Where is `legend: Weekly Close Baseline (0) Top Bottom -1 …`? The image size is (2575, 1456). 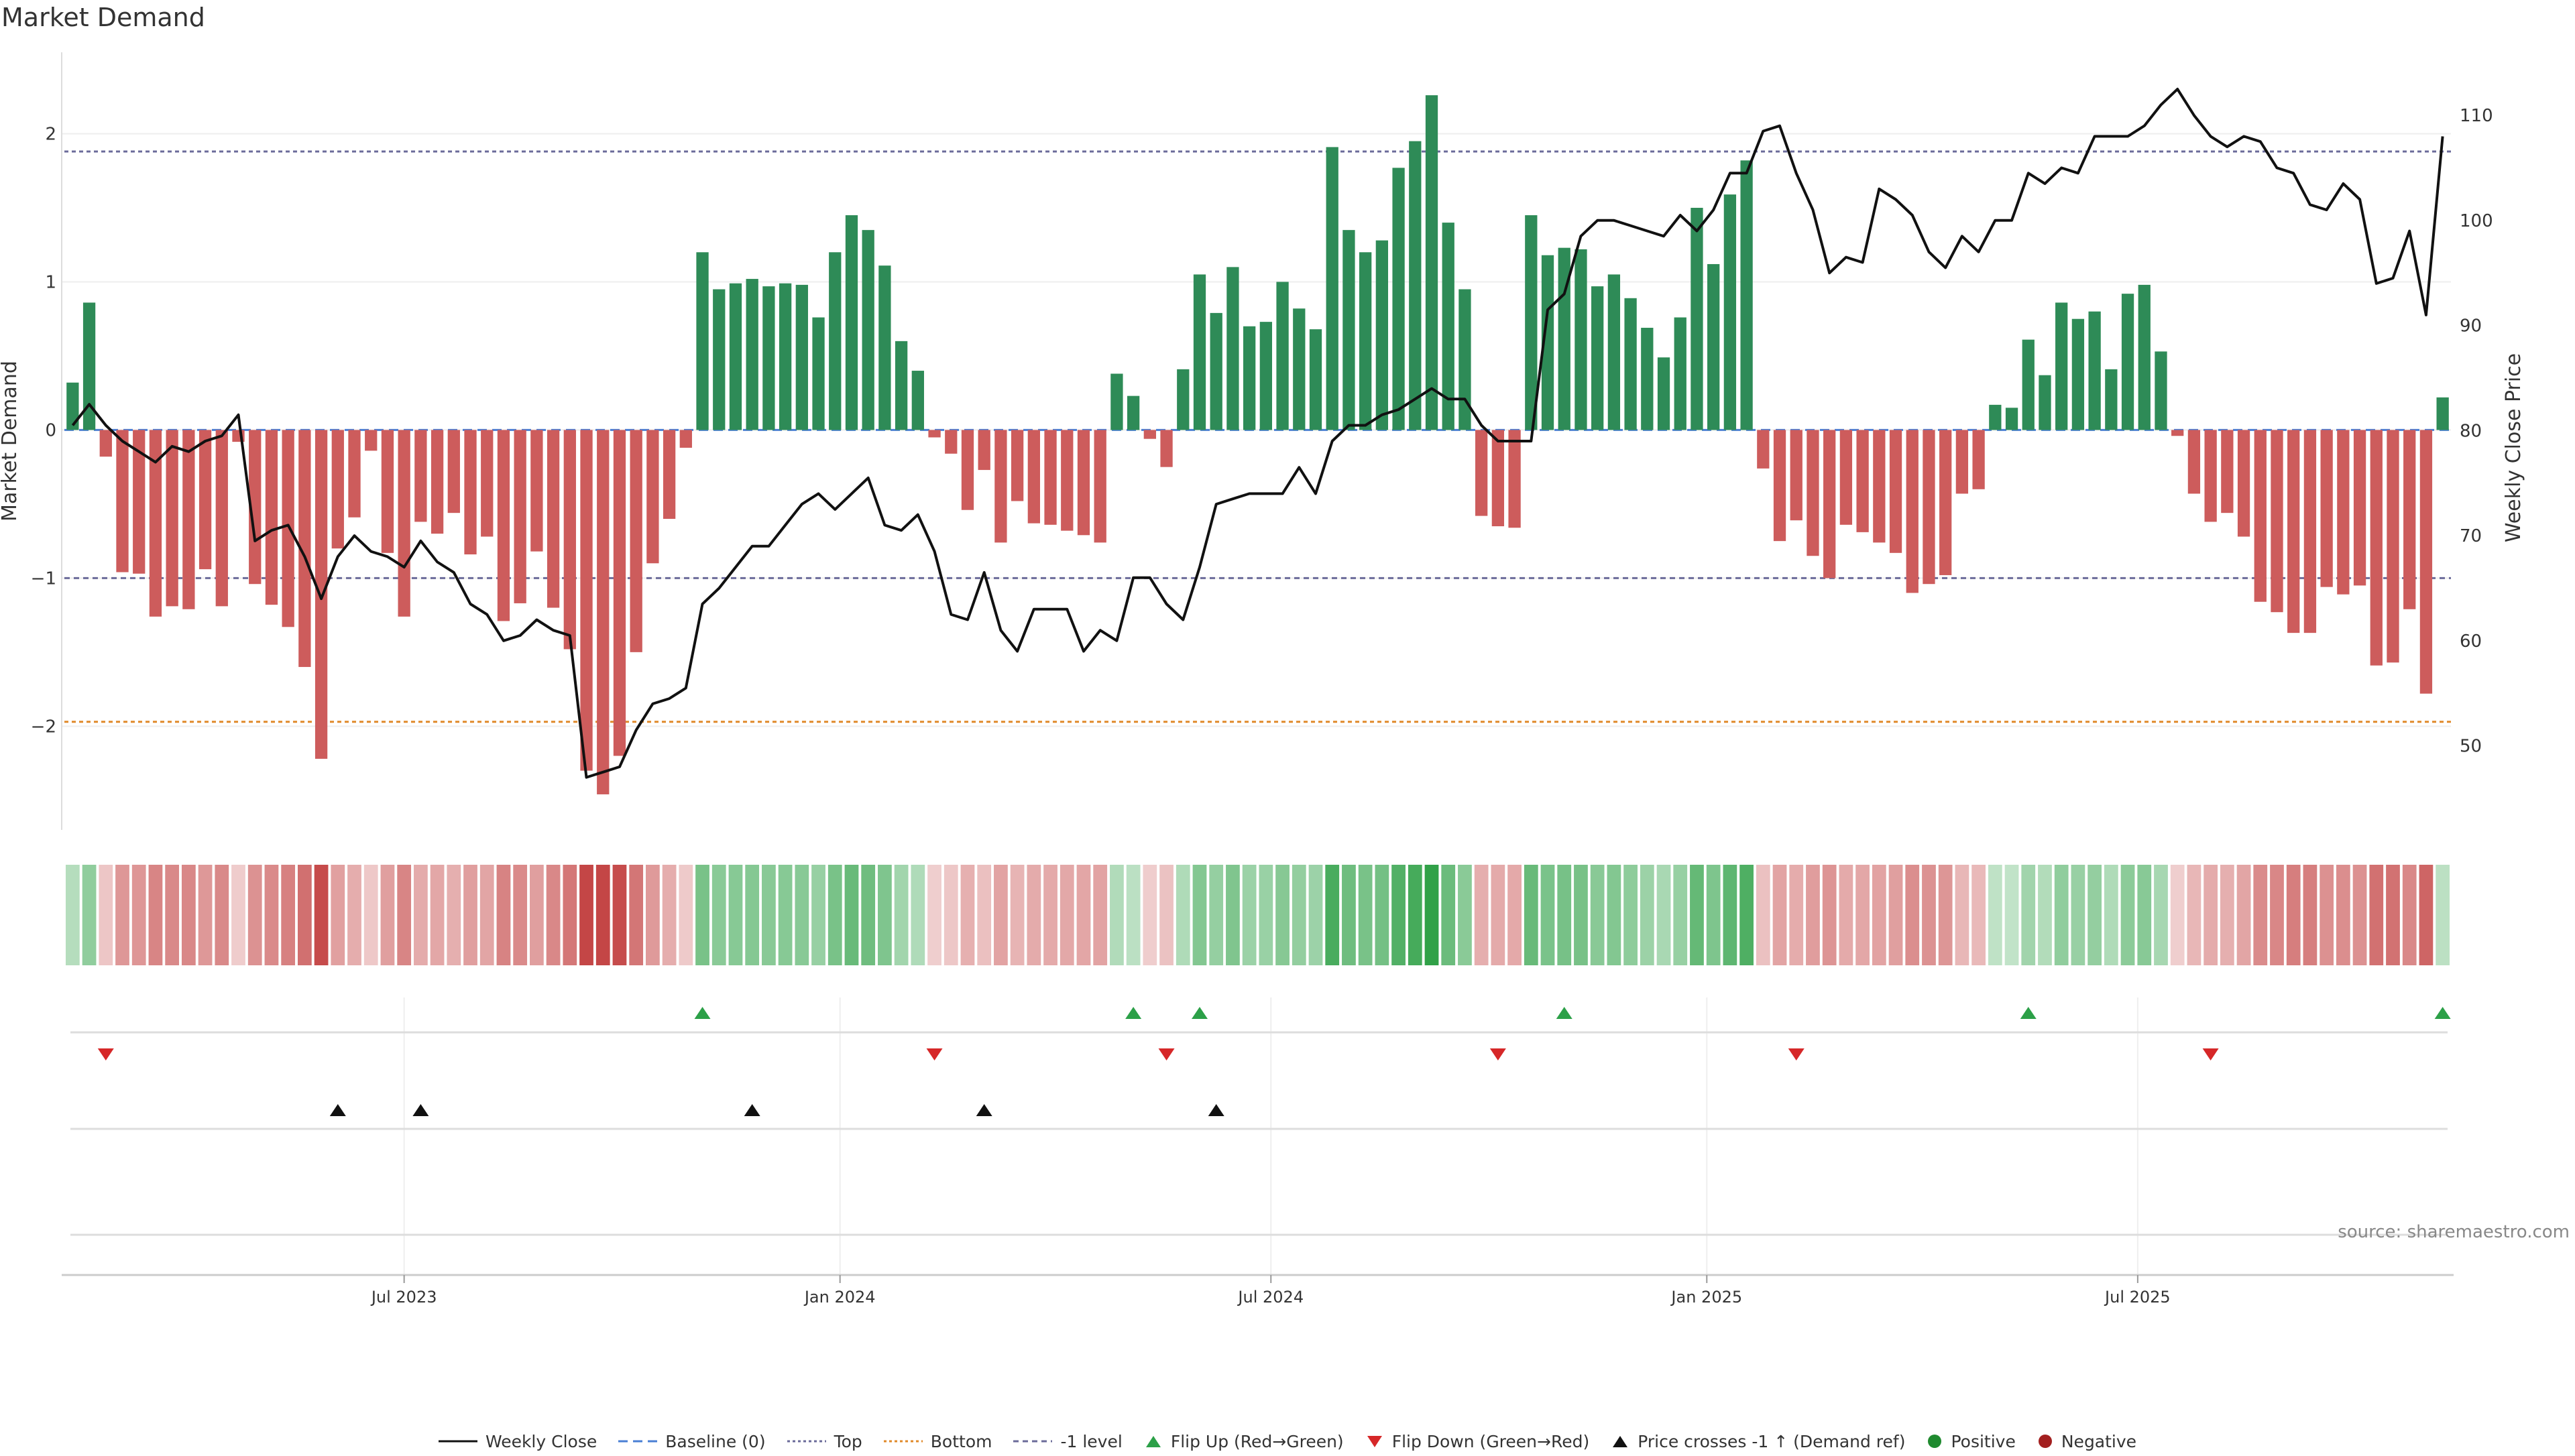 legend: Weekly Close Baseline (0) Top Bottom -1 … is located at coordinates (1287, 1441).